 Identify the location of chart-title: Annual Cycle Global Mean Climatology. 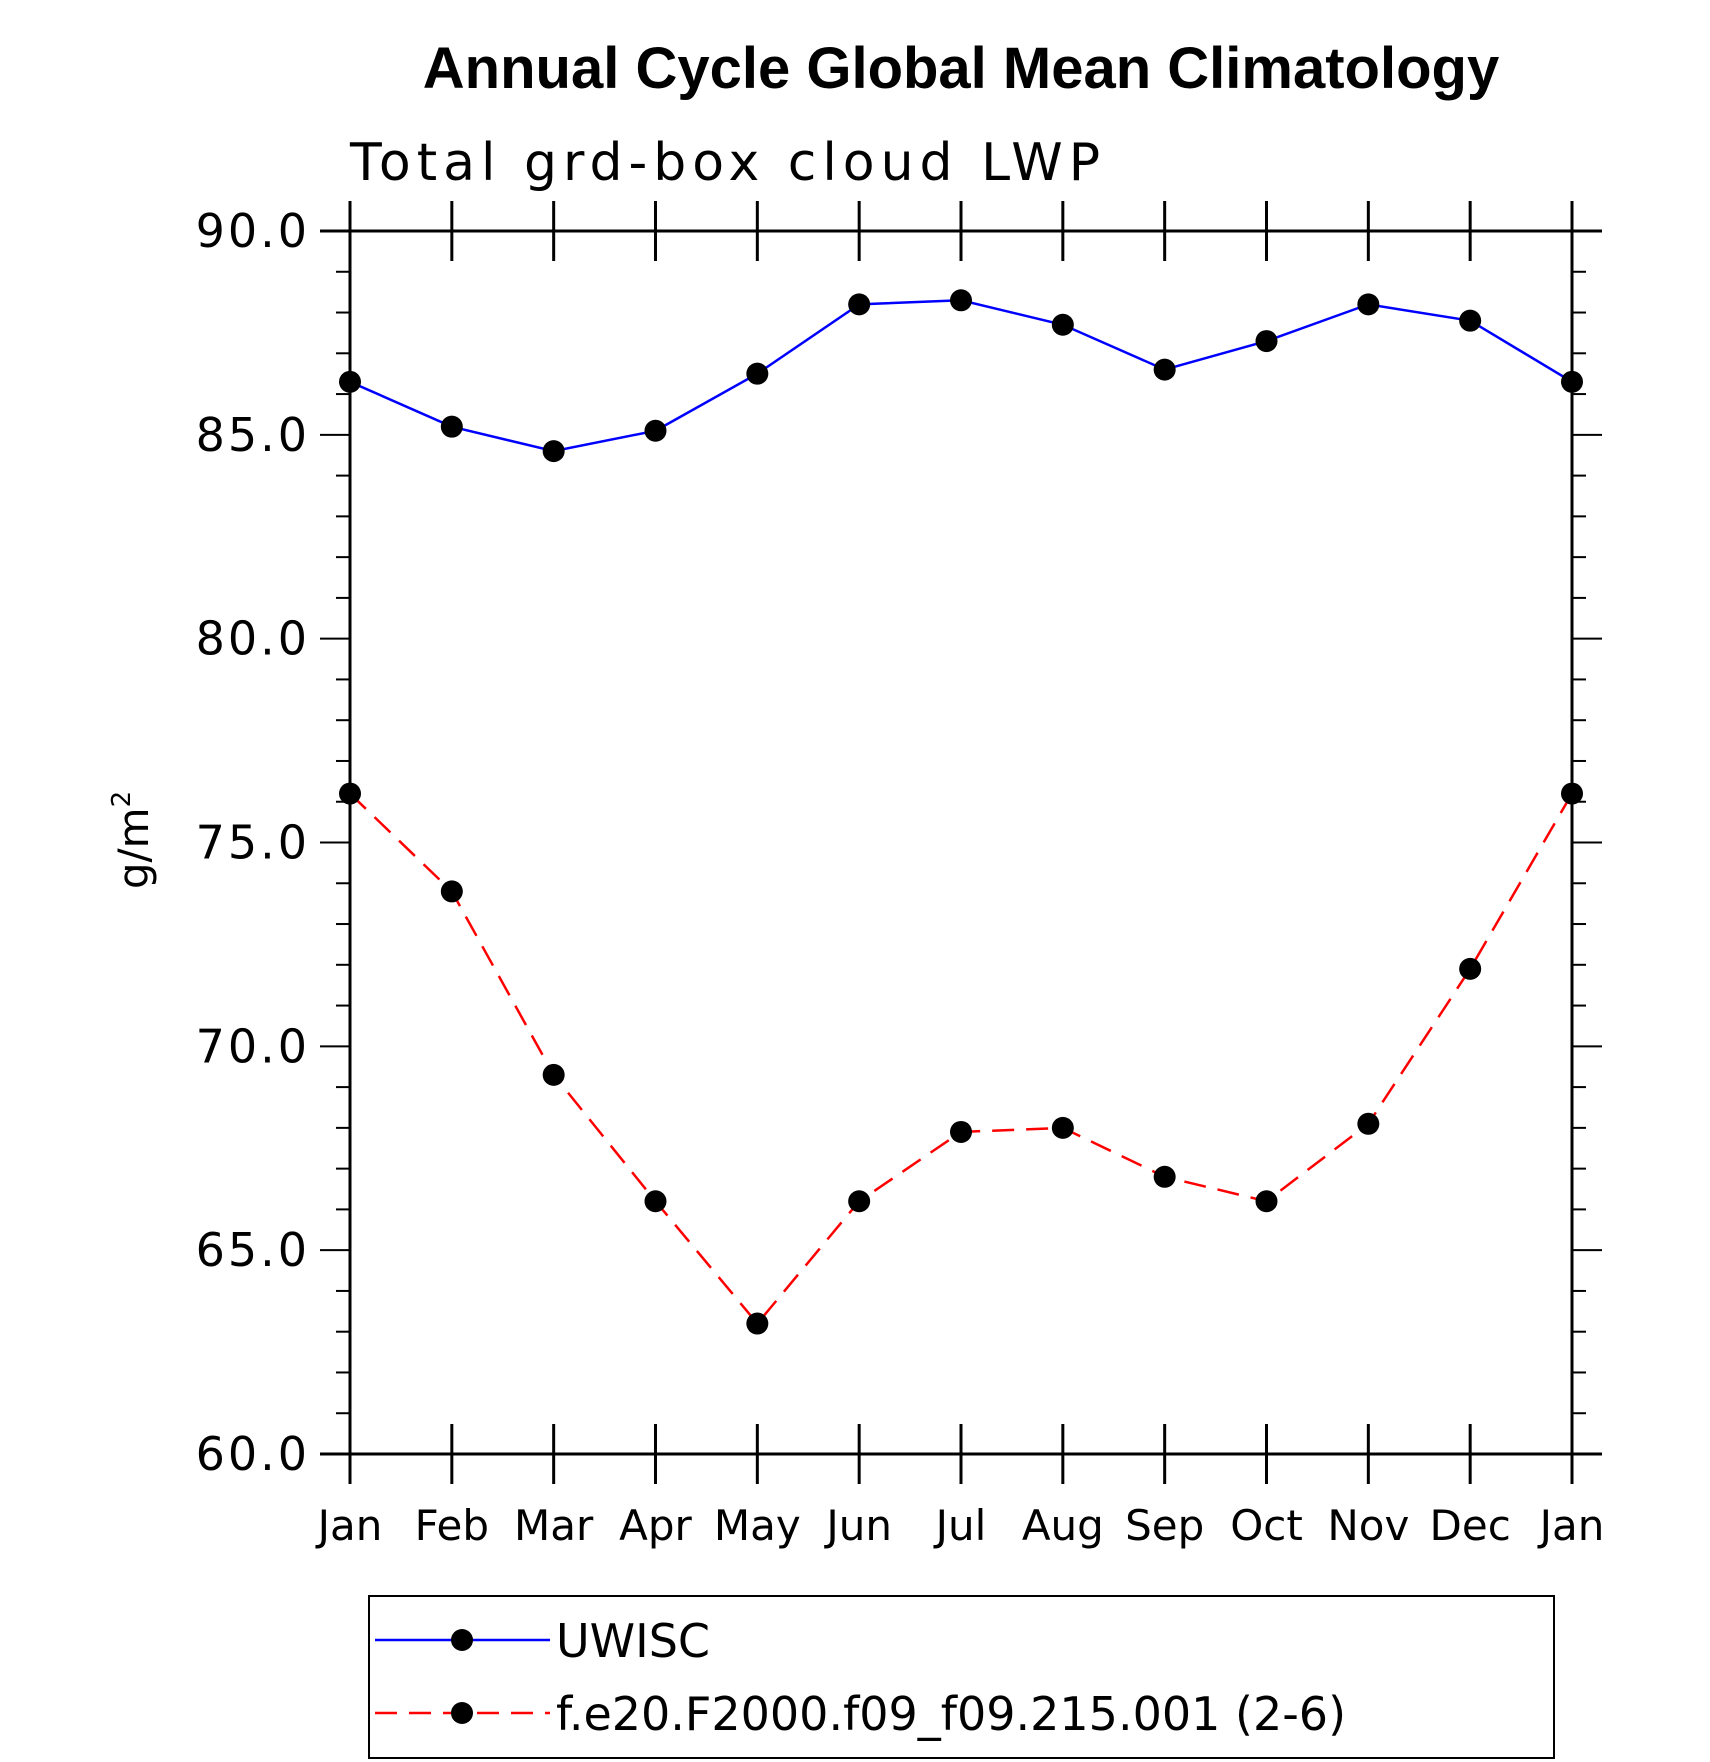
(961, 68).